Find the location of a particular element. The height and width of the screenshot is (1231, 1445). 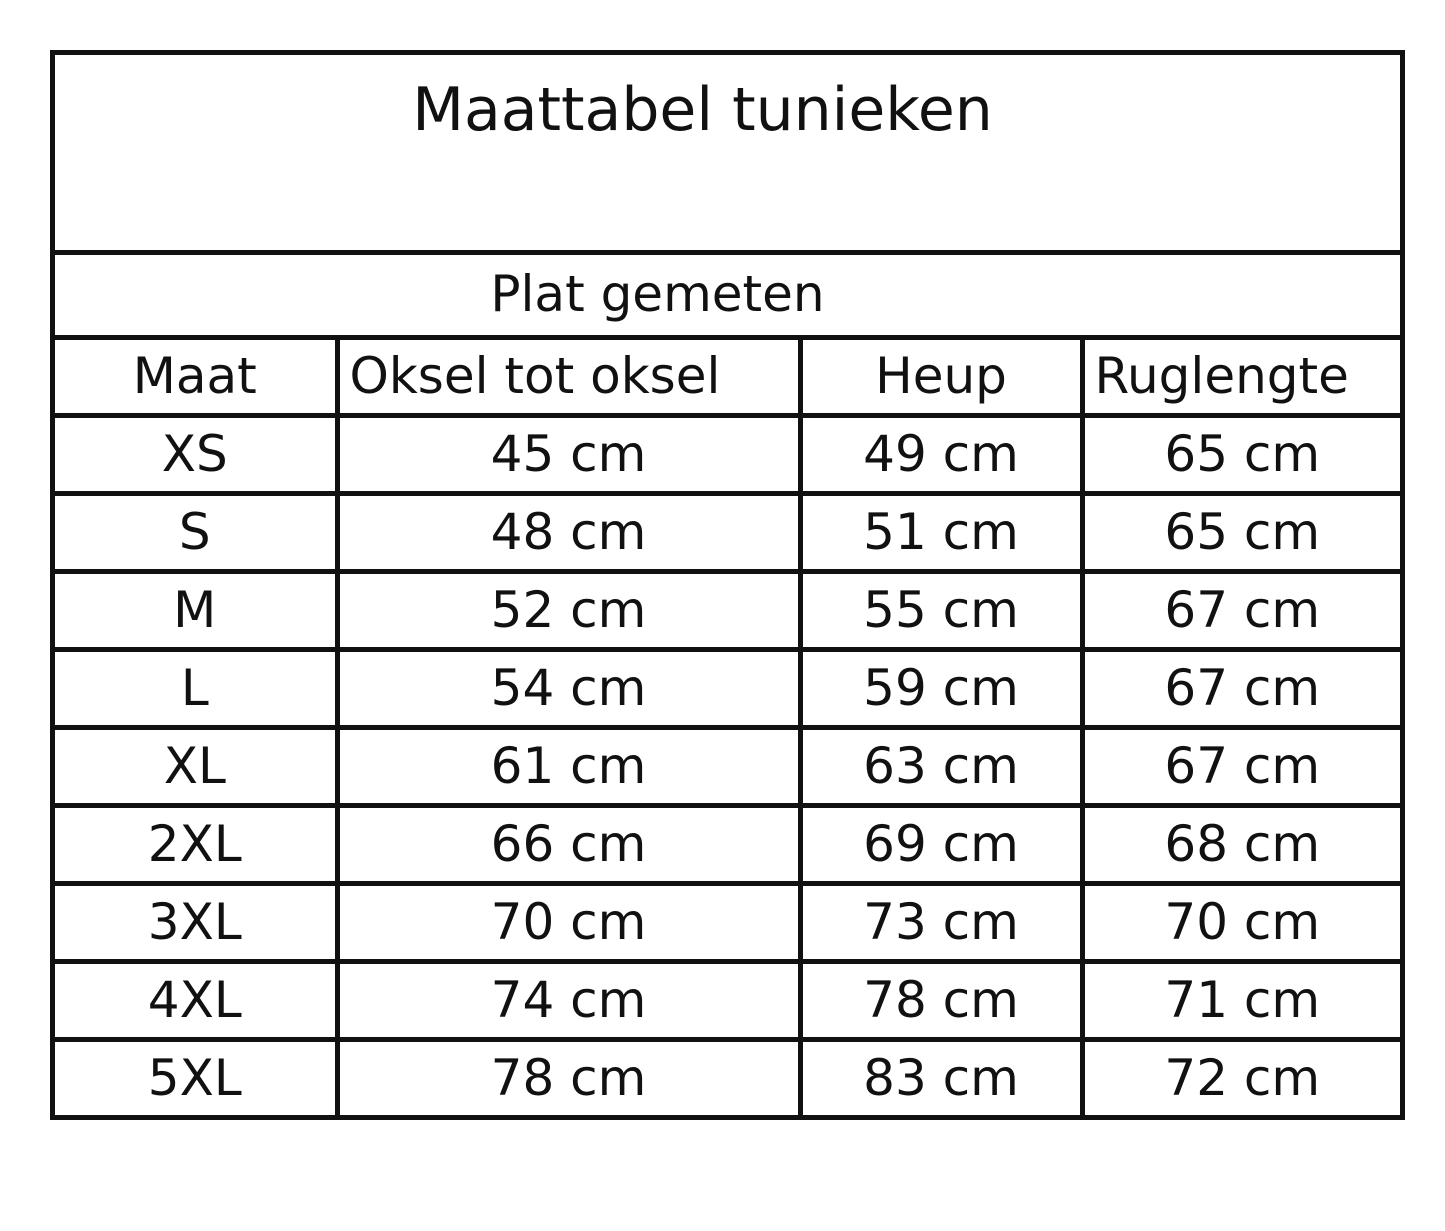

cell-heup: 73 cm is located at coordinates (941, 922).